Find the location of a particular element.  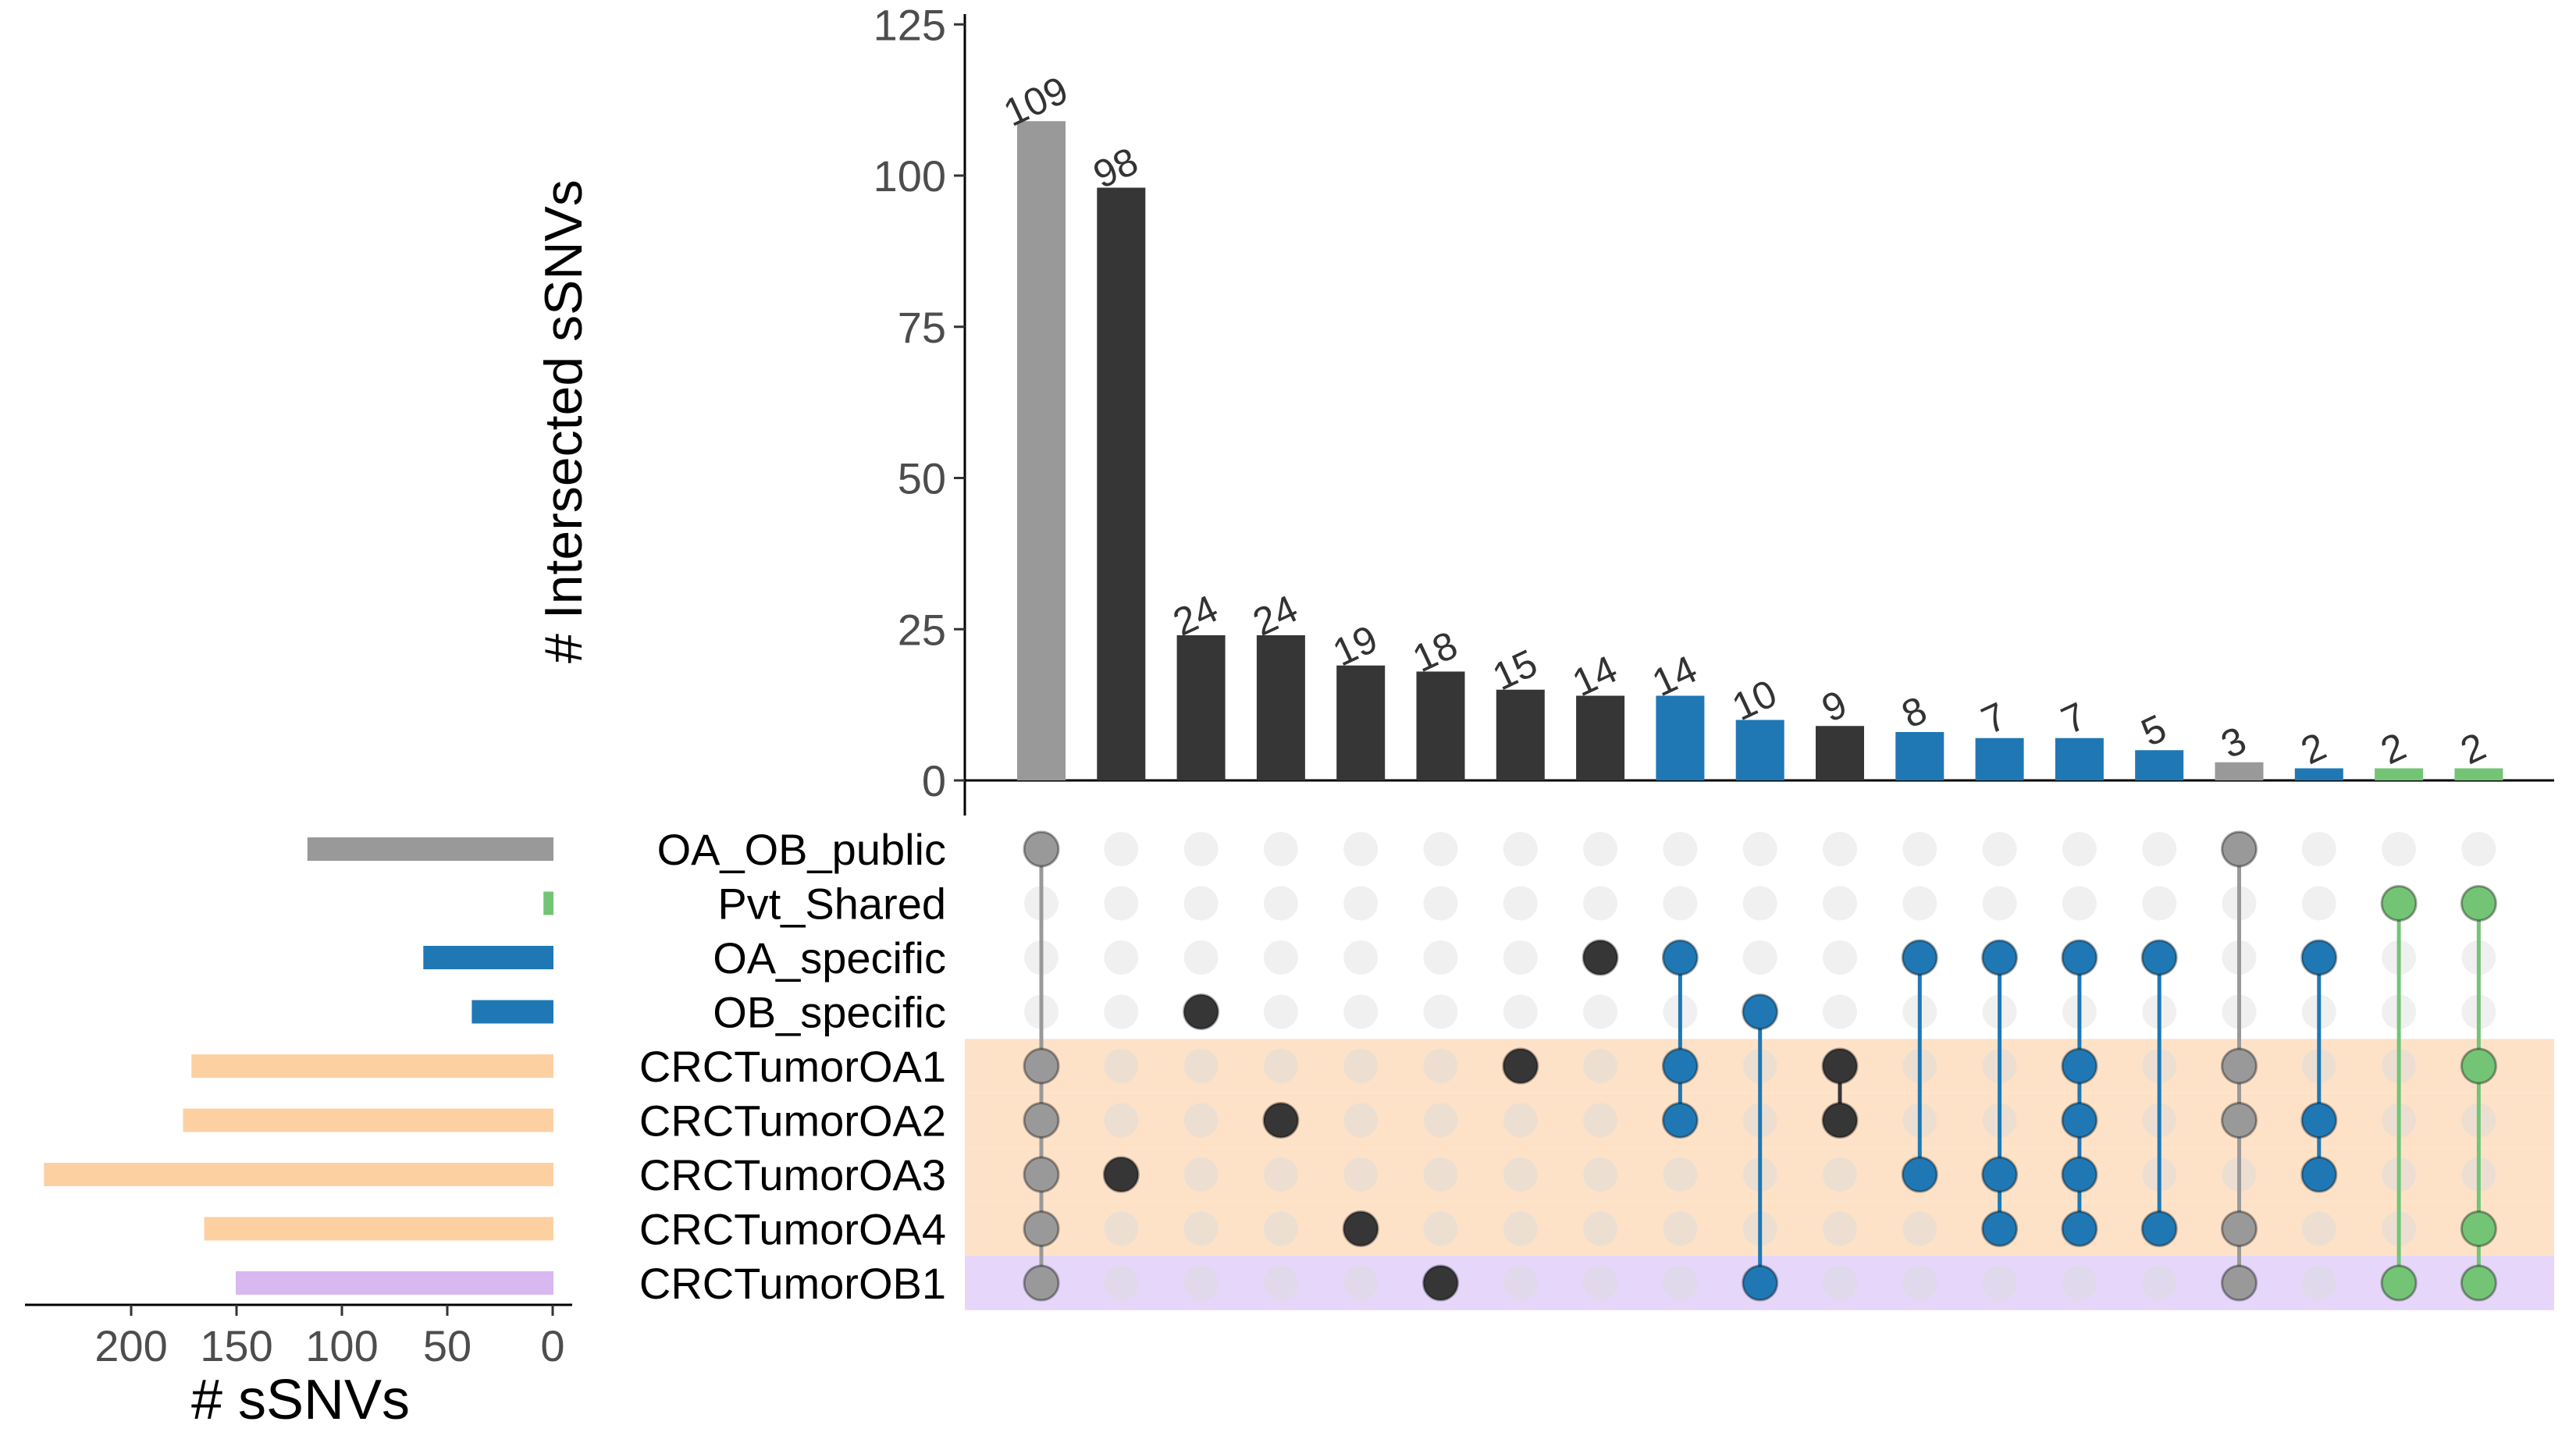

set-label-CRCTumorOA1: CRCTumorOA1 is located at coordinates (792, 1066).